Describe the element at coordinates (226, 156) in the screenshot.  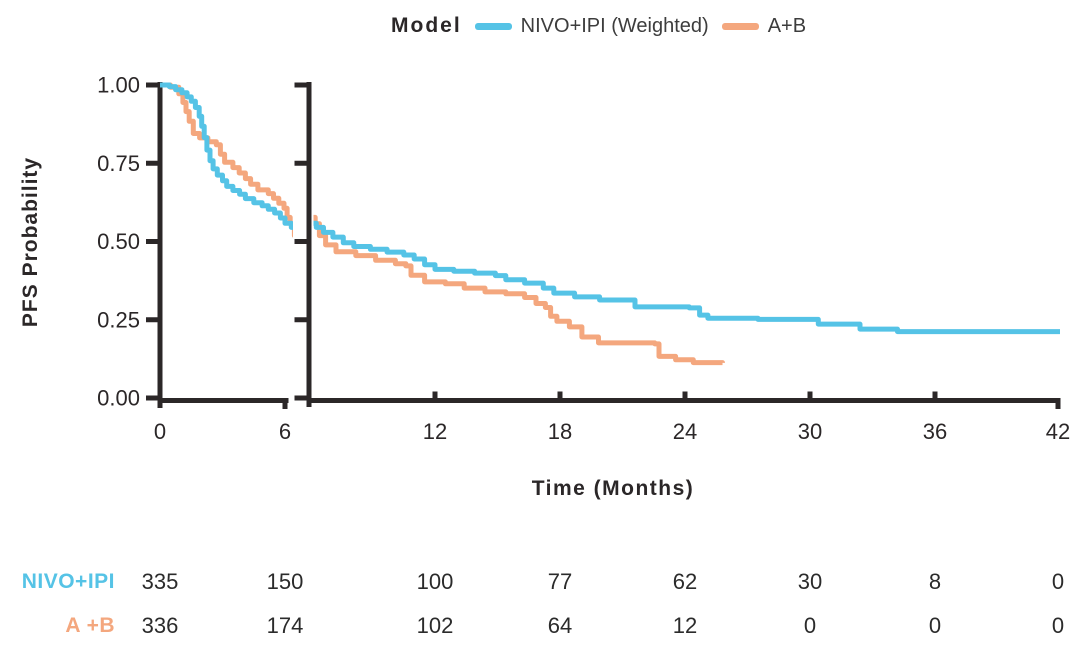
I see `km-curve-nivo-left` at that location.